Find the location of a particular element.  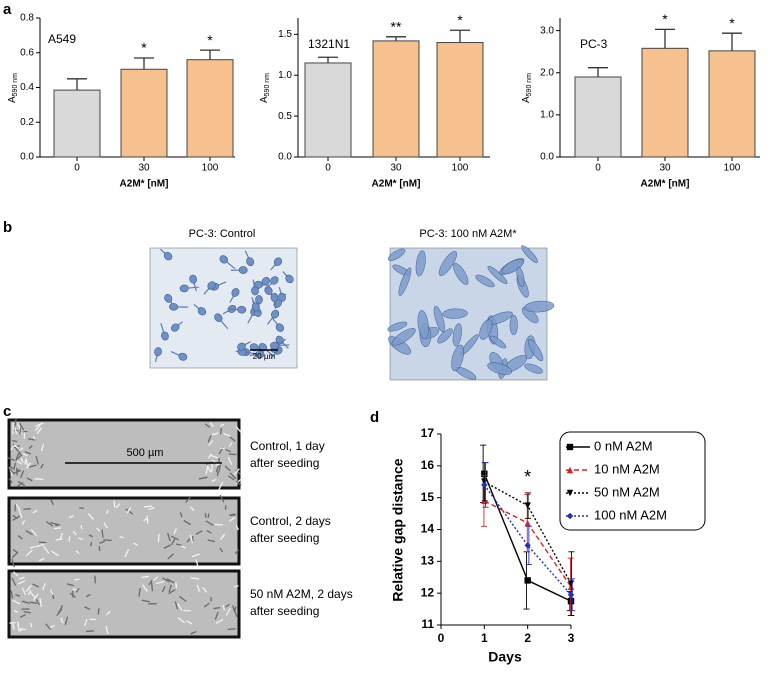

x-tick-label: 0 is located at coordinates (598, 168).